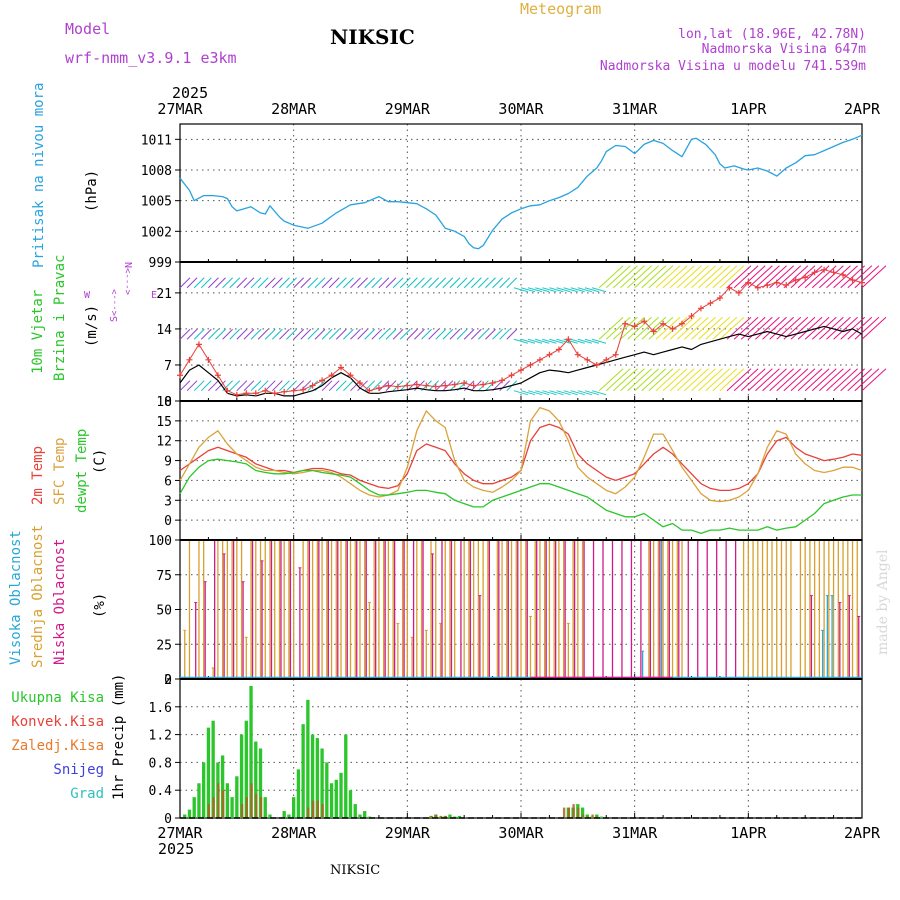 This screenshot has height=900, width=900. I want to click on high-cloud-title: Visoka Oblacnost, so click(16, 597).